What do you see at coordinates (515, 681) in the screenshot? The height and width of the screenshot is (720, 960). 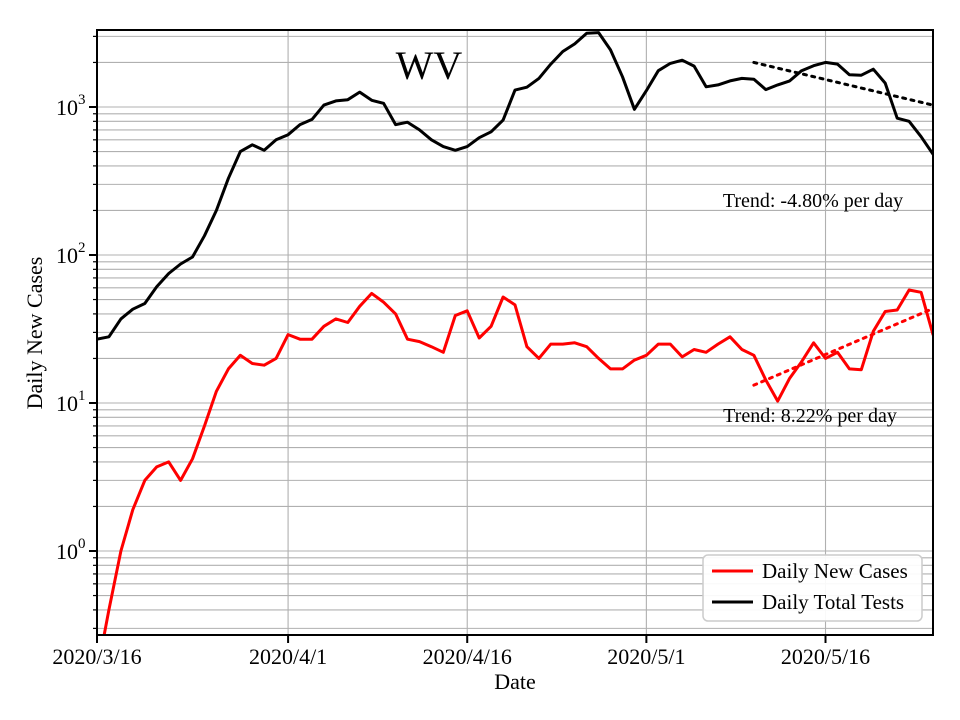 I see `x-axis-label: Date` at bounding box center [515, 681].